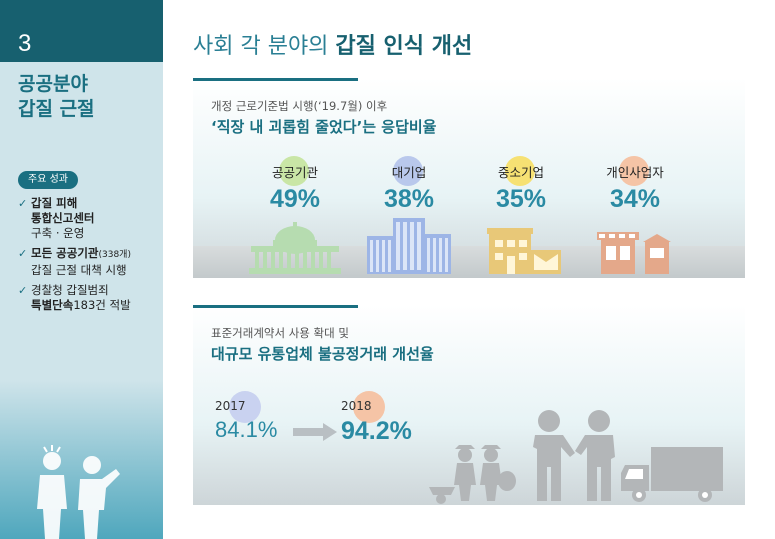  I want to click on stat-value: 34%, so click(635, 199).